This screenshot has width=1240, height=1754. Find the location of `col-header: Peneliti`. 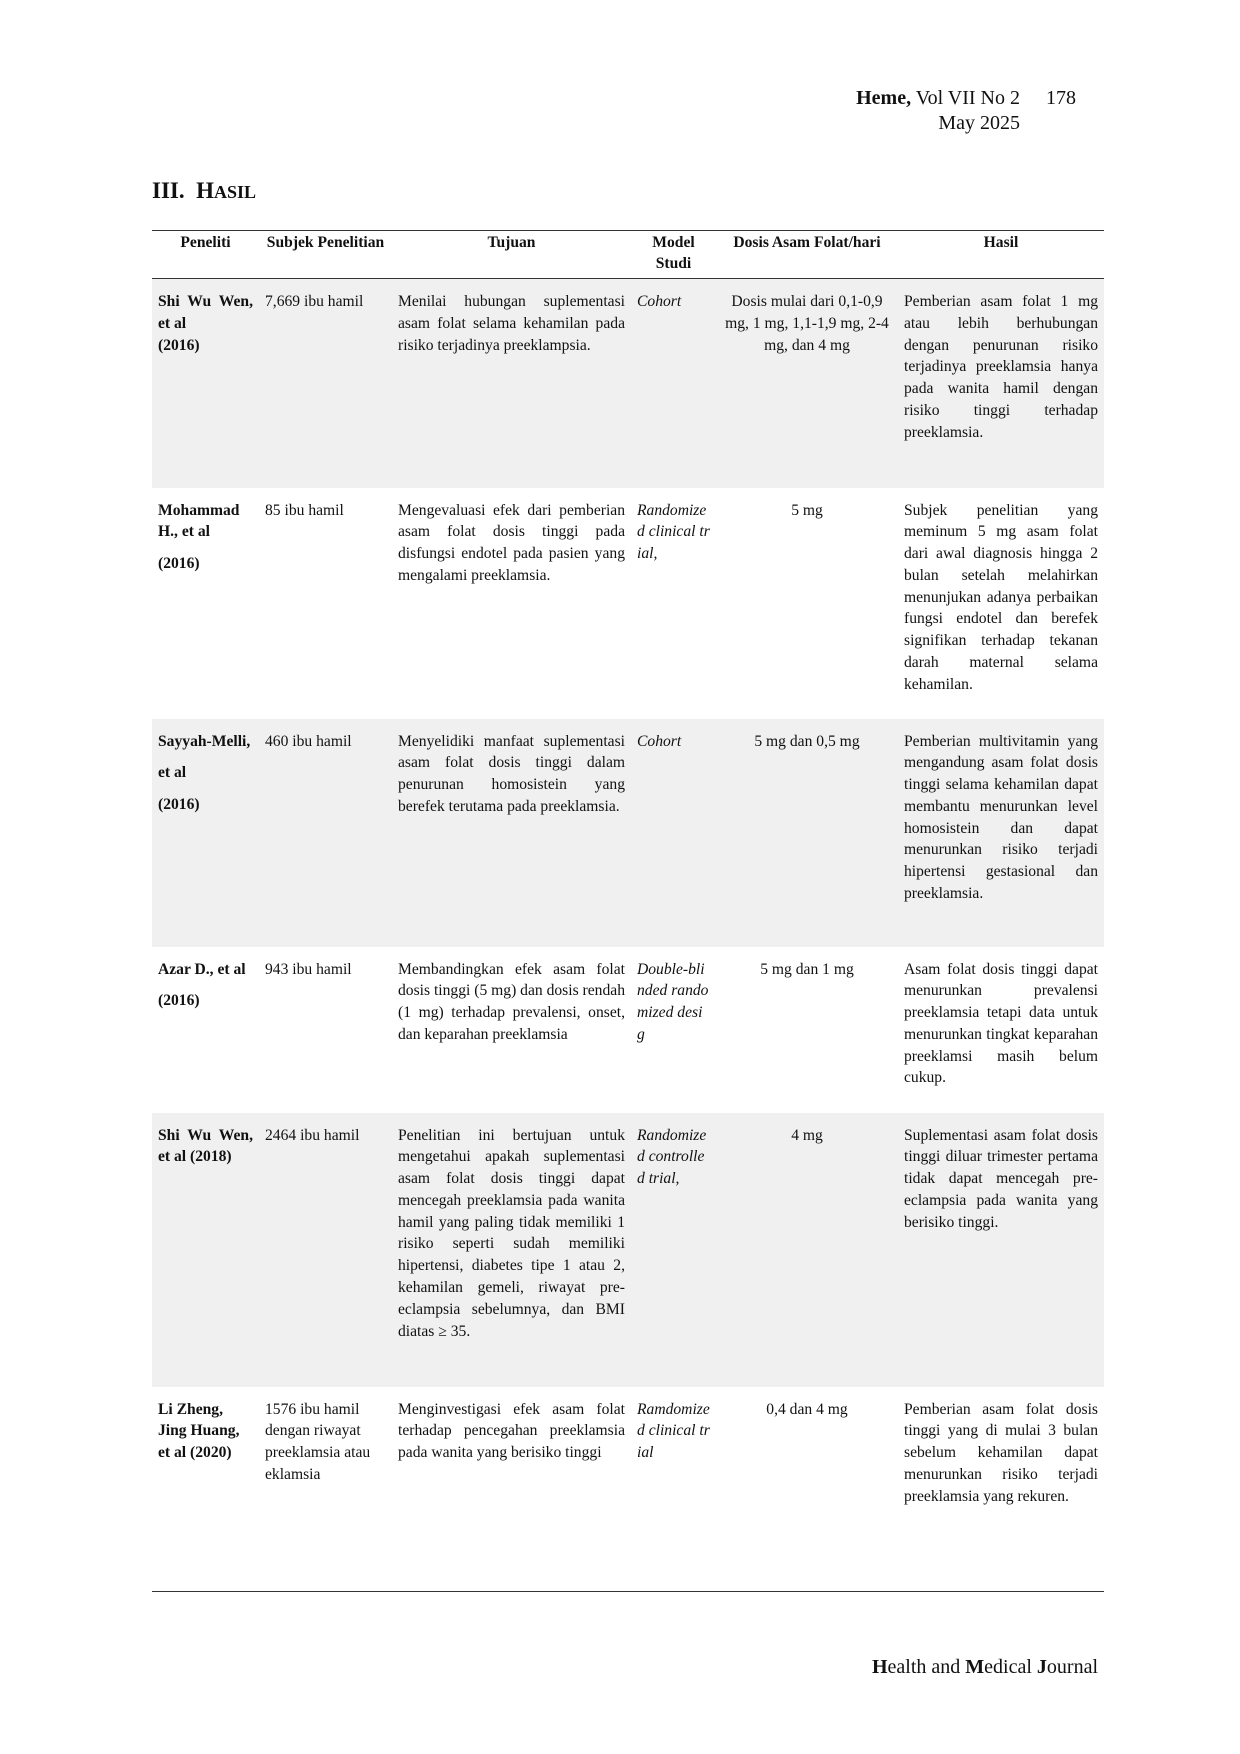

col-header: Peneliti is located at coordinates (205, 254).